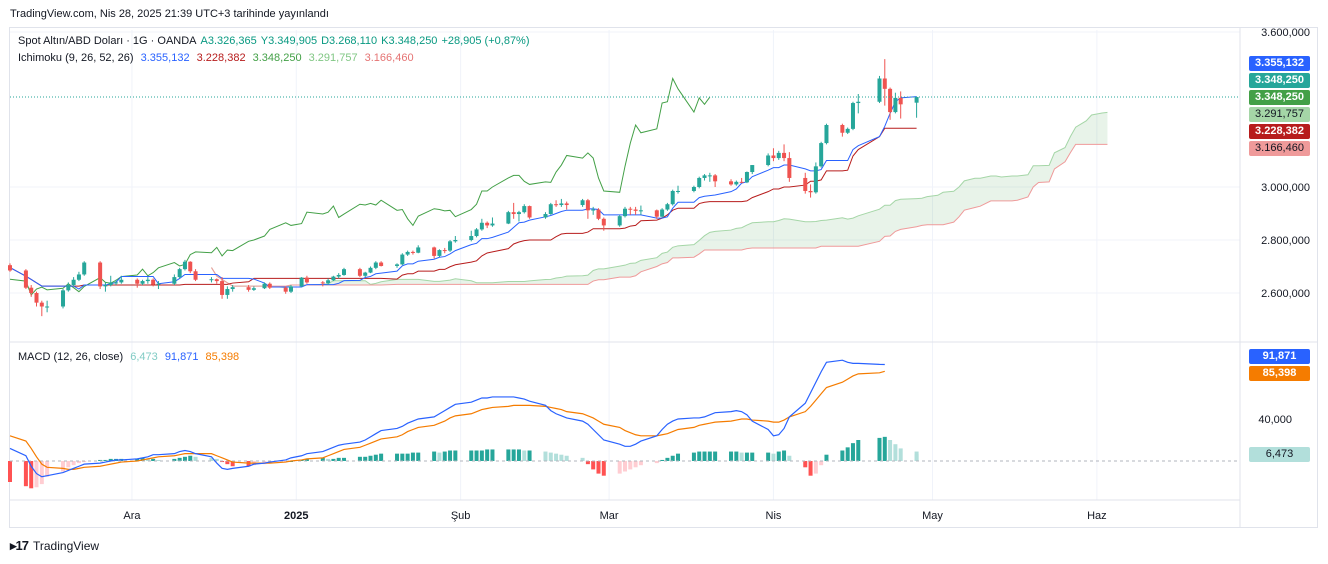 The height and width of the screenshot is (564, 1328). Describe the element at coordinates (277, 58) in the screenshot. I see `ichimoku-chikou-value: 3.348,250` at that location.